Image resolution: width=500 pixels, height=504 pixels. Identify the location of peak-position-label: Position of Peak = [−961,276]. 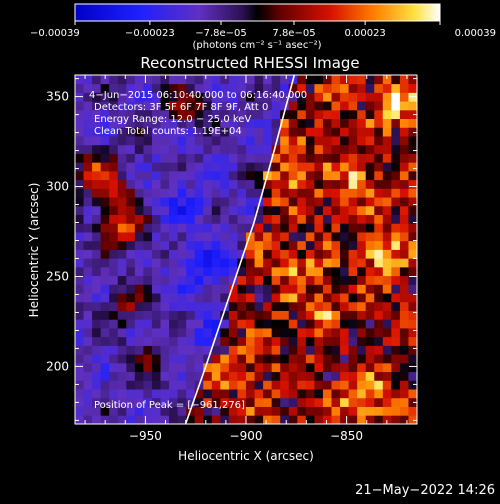
(169, 405).